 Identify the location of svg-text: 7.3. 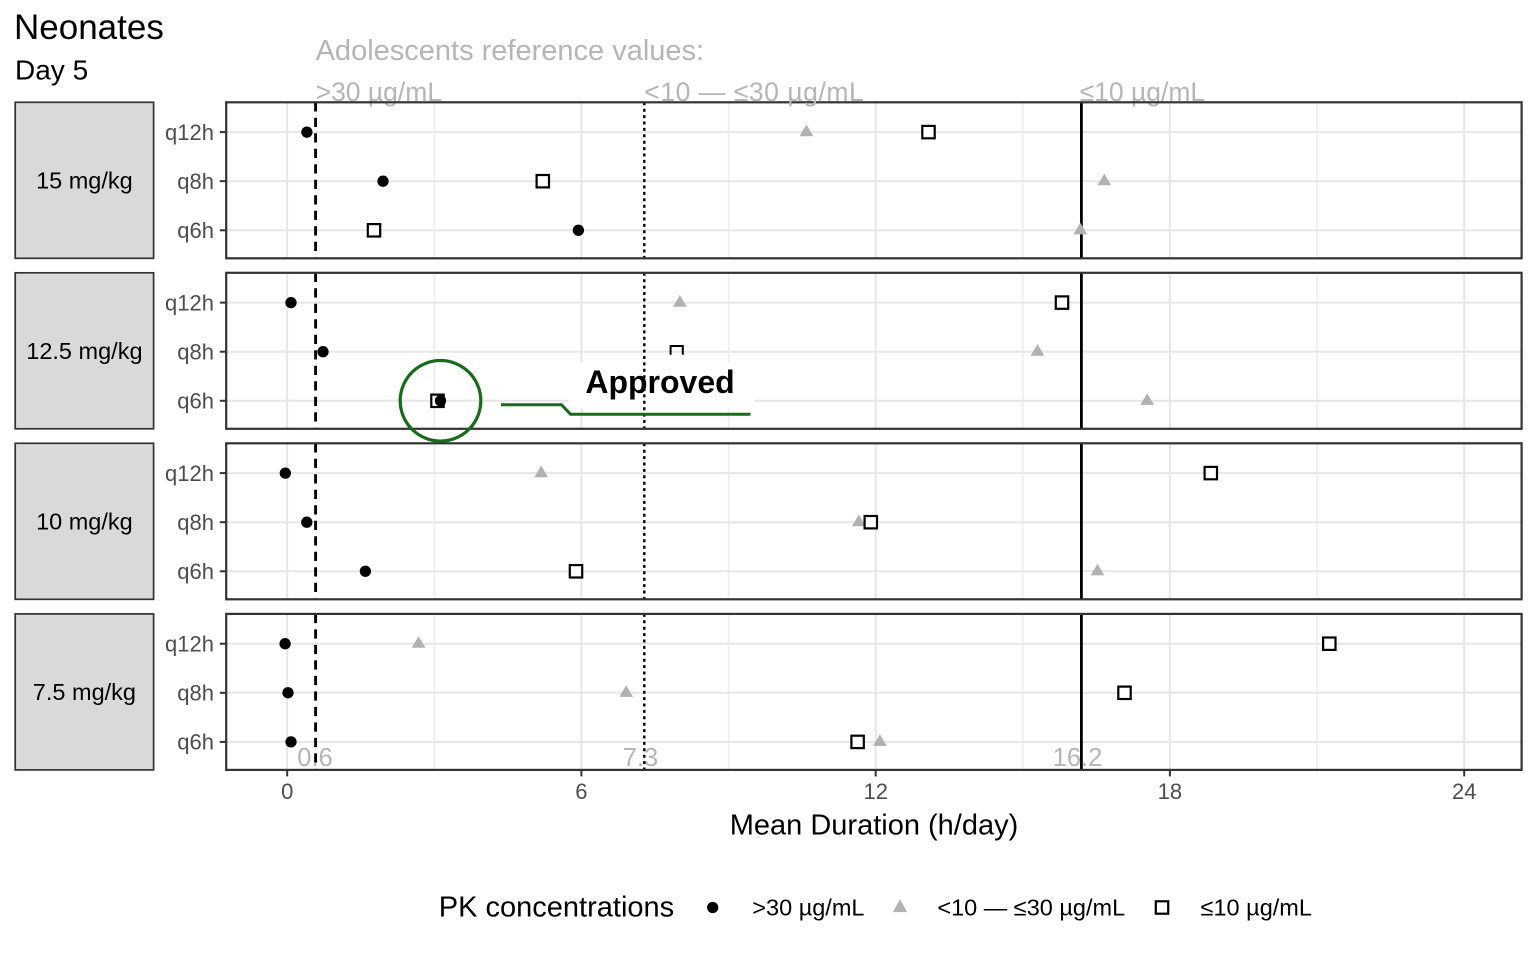
(640, 758).